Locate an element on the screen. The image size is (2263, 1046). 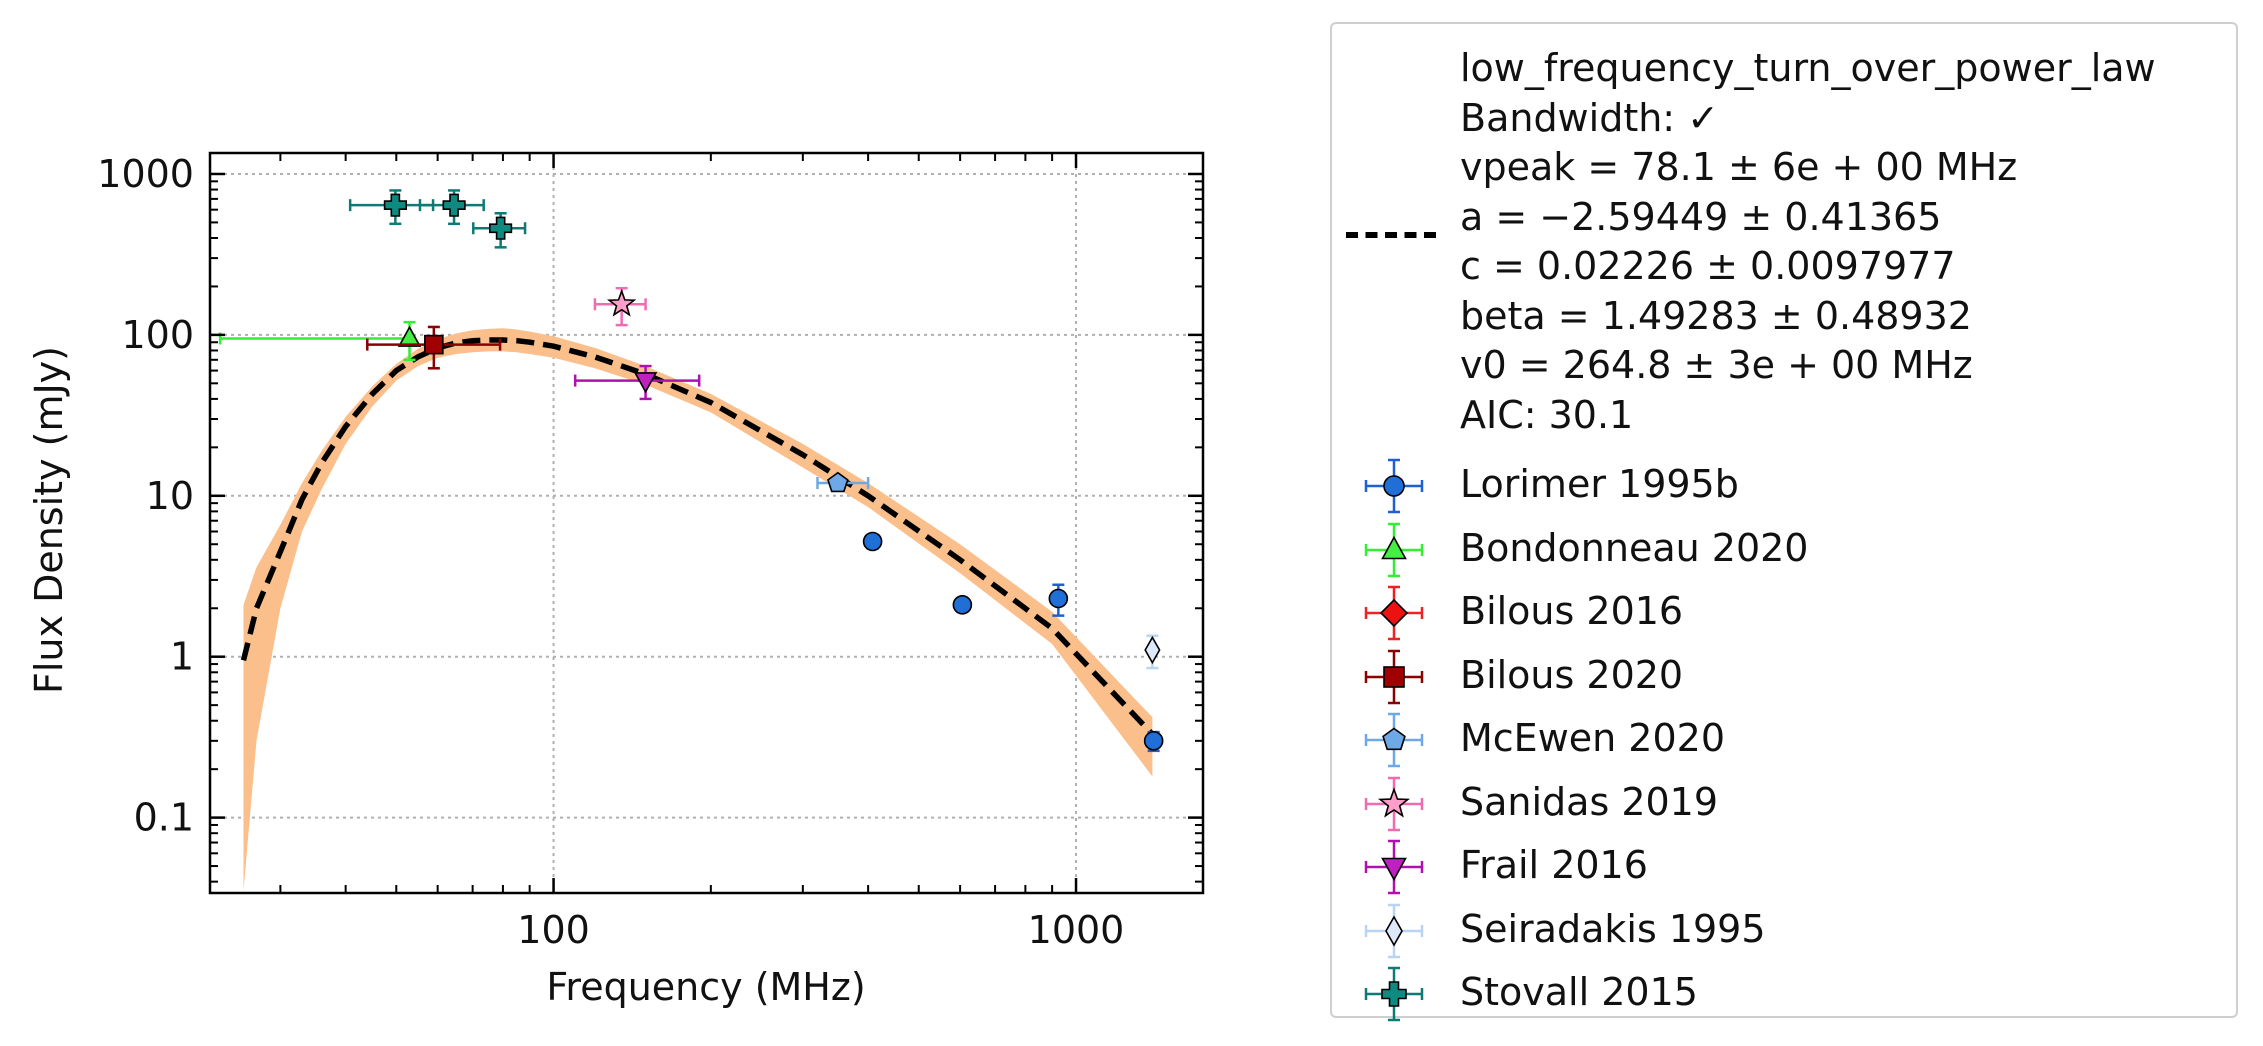
series-bilous-2020 is located at coordinates (434, 347).